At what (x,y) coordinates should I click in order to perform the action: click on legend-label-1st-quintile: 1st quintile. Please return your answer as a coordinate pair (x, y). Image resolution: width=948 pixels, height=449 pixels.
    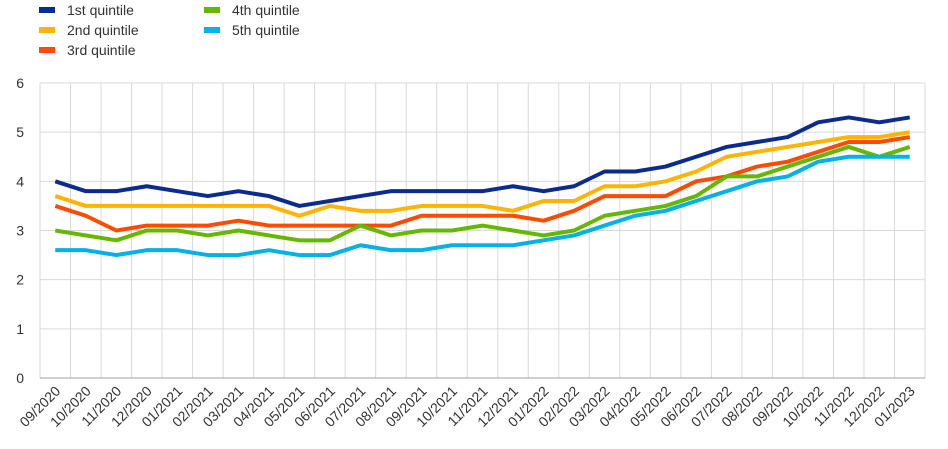
    Looking at the image, I should click on (100, 10).